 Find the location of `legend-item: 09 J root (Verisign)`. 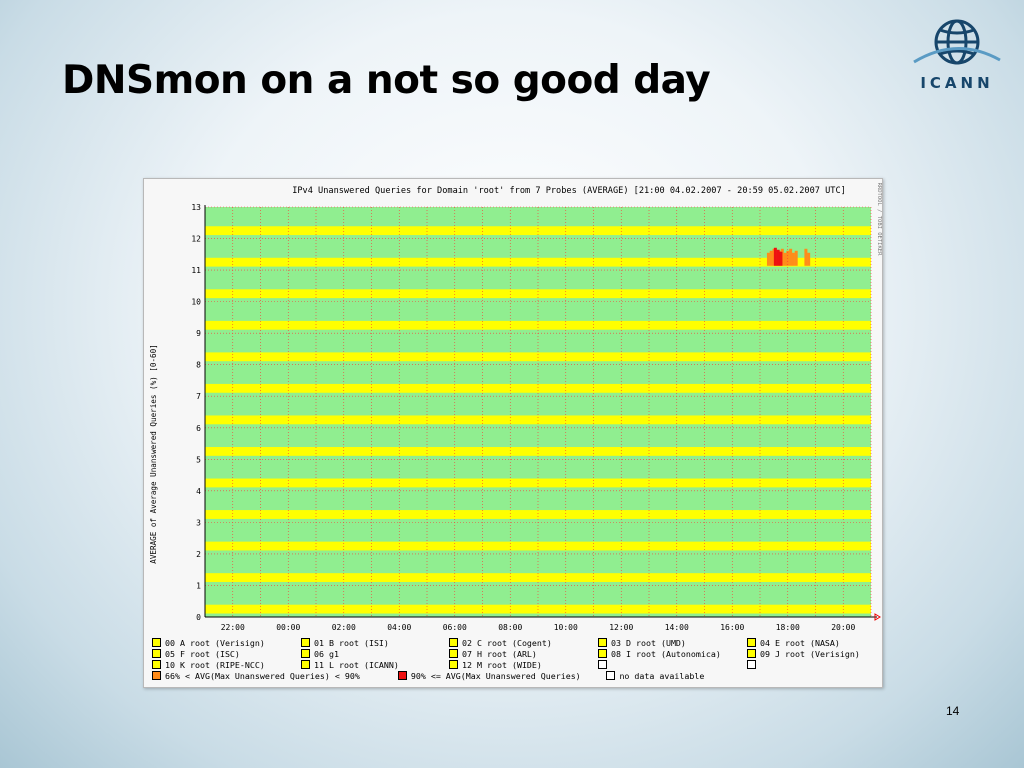

legend-item: 09 J root (Verisign) is located at coordinates (803, 654).